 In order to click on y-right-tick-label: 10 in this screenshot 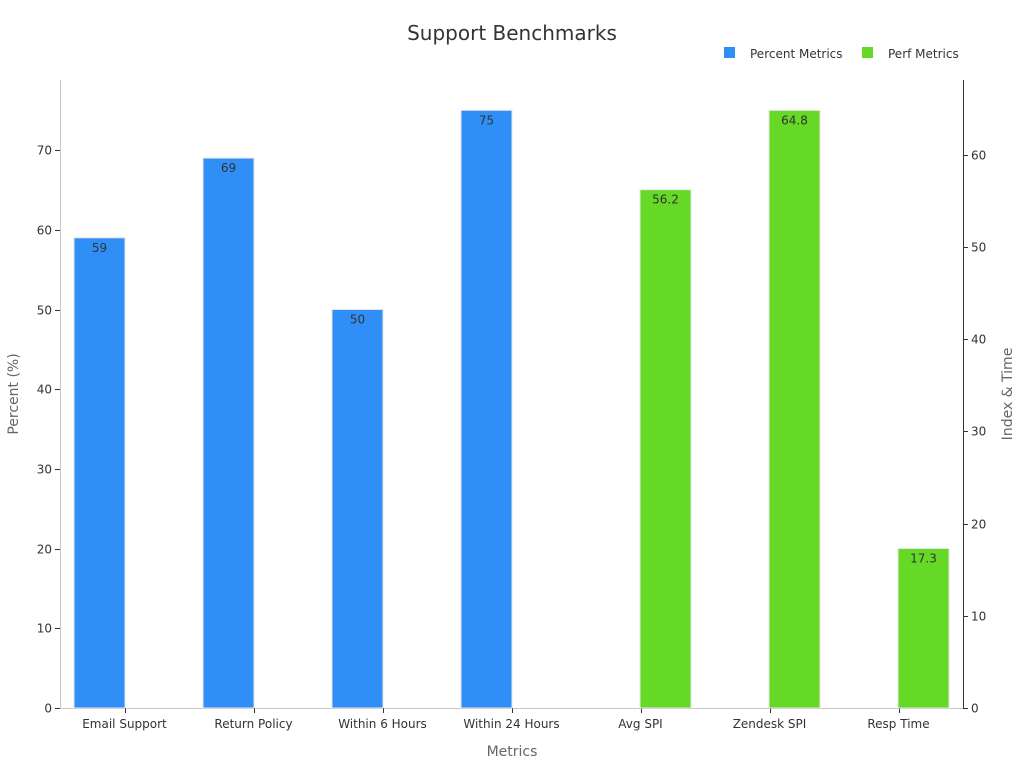, I will do `click(978, 617)`.